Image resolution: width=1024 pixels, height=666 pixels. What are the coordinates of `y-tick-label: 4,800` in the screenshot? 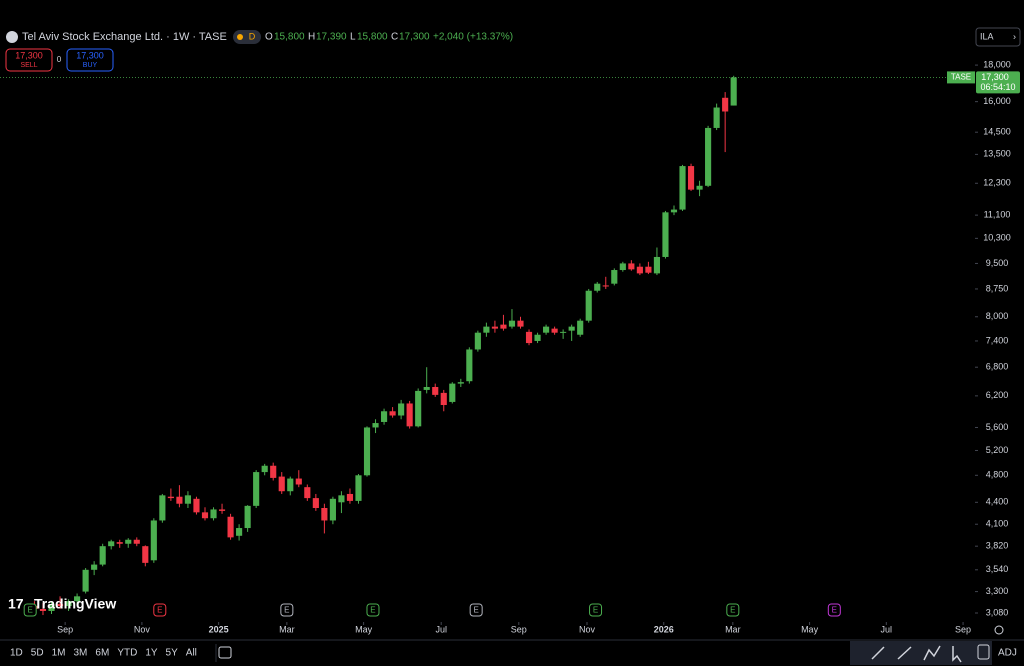 It's located at (997, 475).